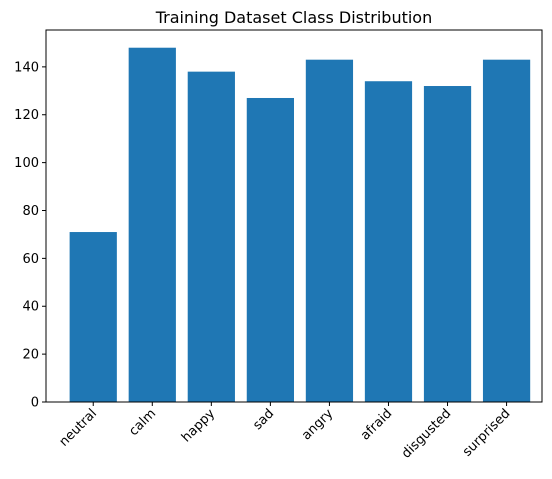 This screenshot has height=479, width=552. Describe the element at coordinates (388, 242) in the screenshot. I see `bar-afraid` at that location.